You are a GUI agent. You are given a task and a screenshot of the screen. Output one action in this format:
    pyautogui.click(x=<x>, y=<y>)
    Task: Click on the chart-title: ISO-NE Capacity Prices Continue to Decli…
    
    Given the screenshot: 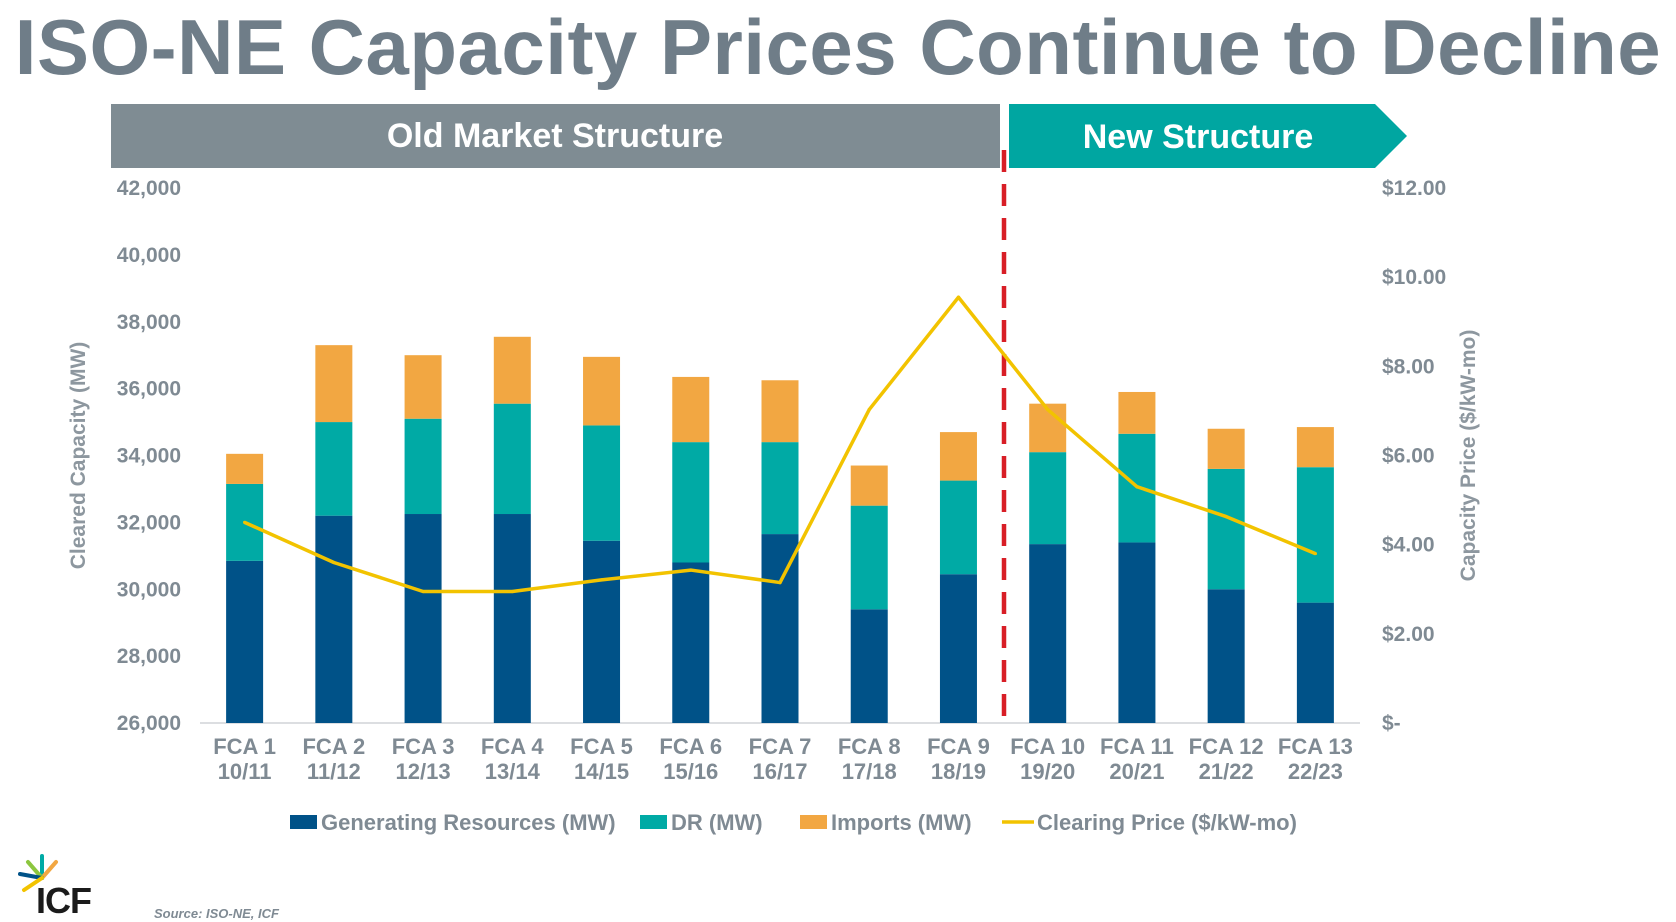 What is the action you would take?
    pyautogui.click(x=838, y=47)
    